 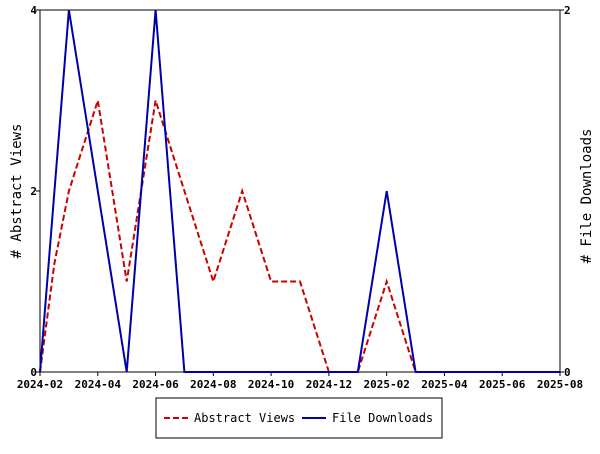 What do you see at coordinates (444, 384) in the screenshot?
I see `x-tick-label: 2025-04` at bounding box center [444, 384].